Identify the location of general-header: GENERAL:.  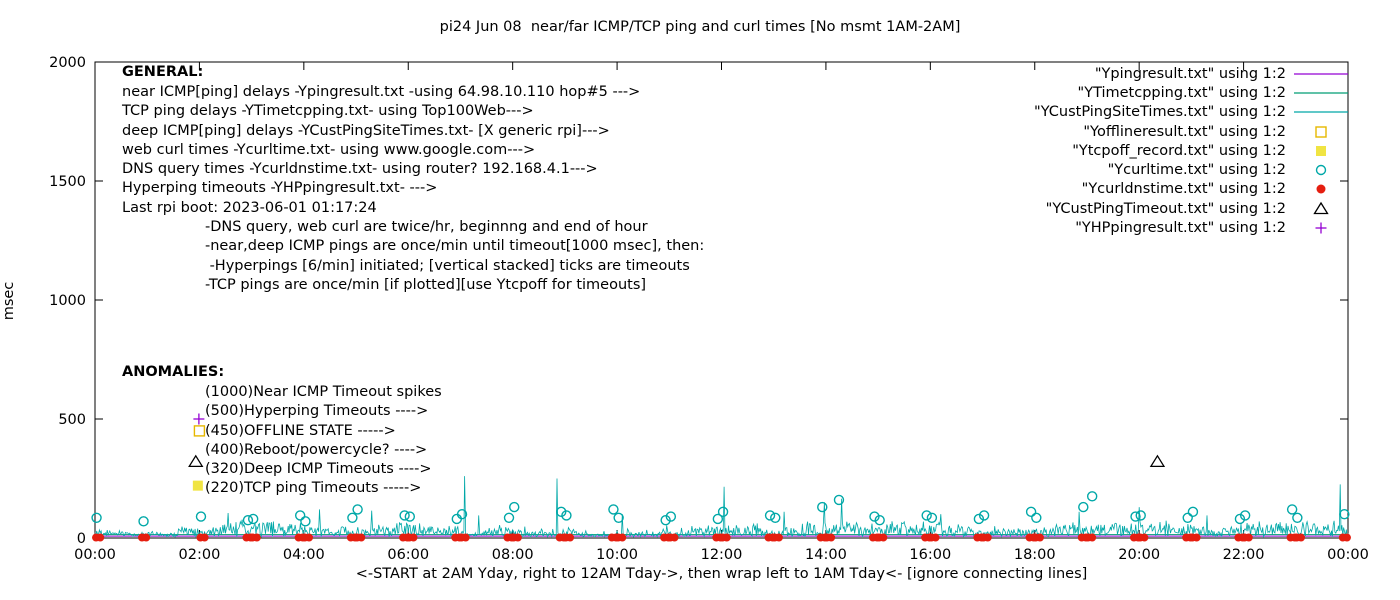
(163, 72).